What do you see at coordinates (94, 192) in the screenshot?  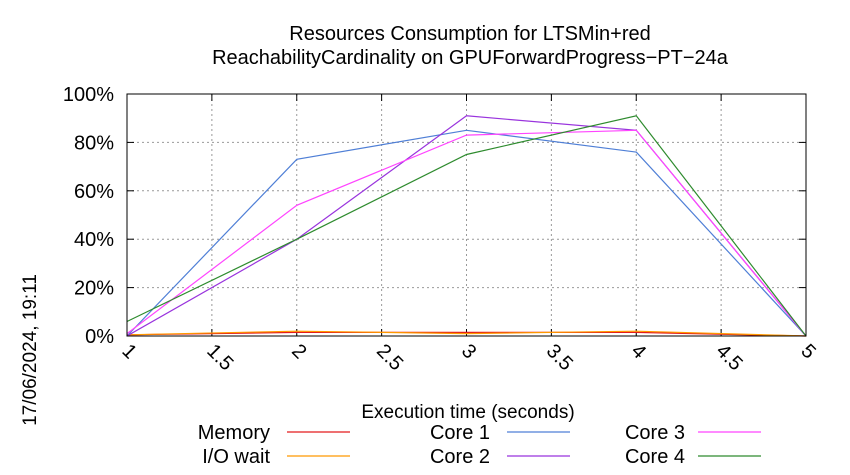 I see `y-tick-label: 60%` at bounding box center [94, 192].